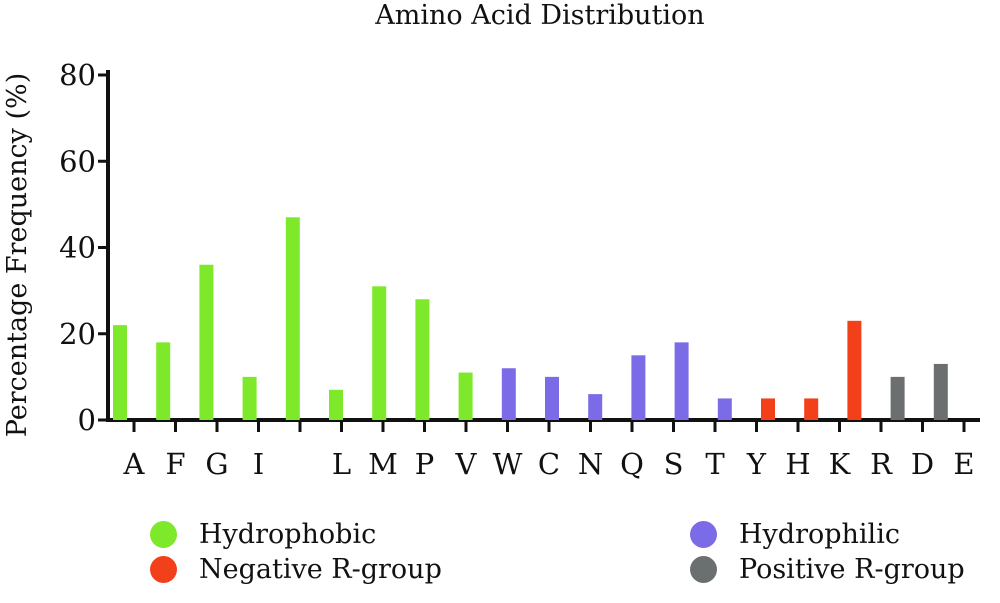 This screenshot has height=603, width=1000. I want to click on legend-label-positive: Positive R-group, so click(852, 569).